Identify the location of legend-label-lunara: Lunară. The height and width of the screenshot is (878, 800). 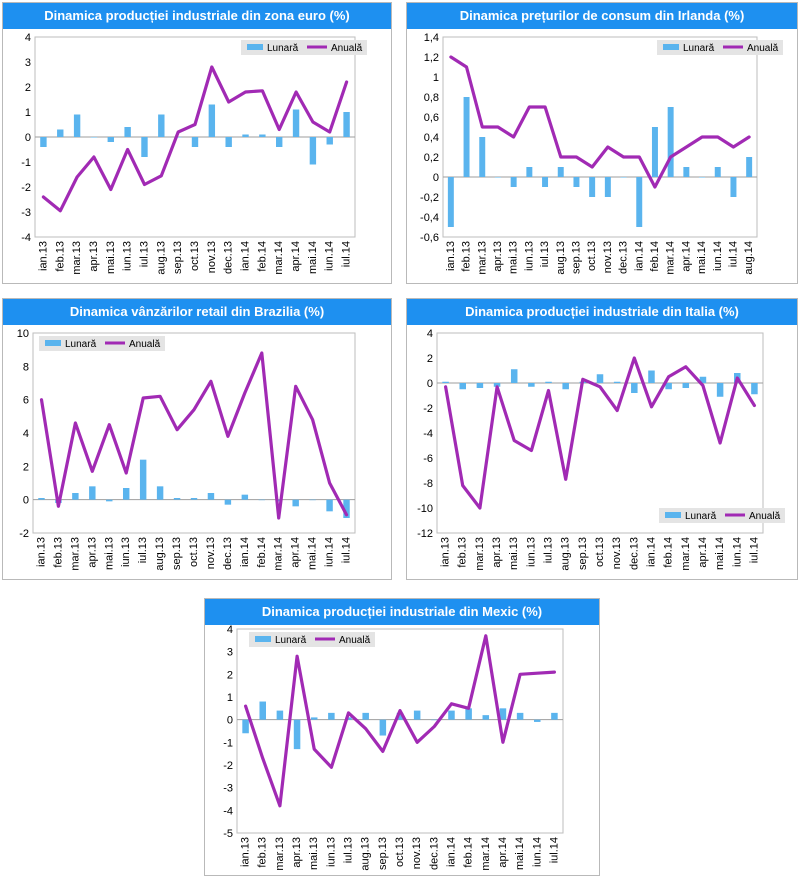
(81, 344).